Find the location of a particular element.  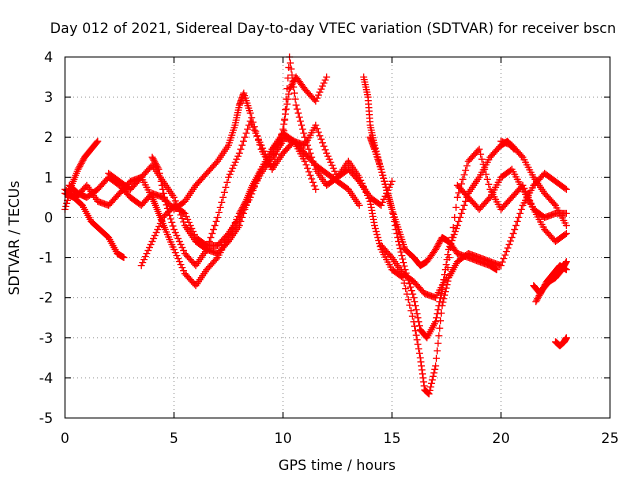

x-tick-label: 25 is located at coordinates (610, 439).